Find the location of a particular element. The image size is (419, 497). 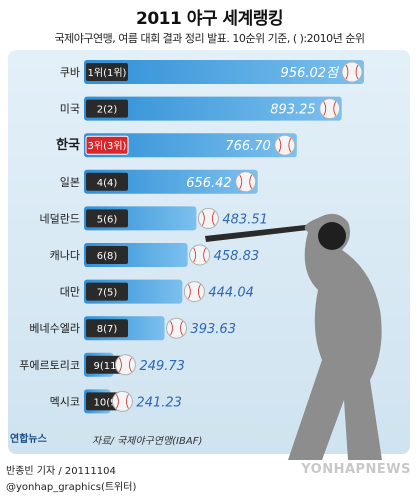

rank-label: 10(9) is located at coordinates (107, 402).